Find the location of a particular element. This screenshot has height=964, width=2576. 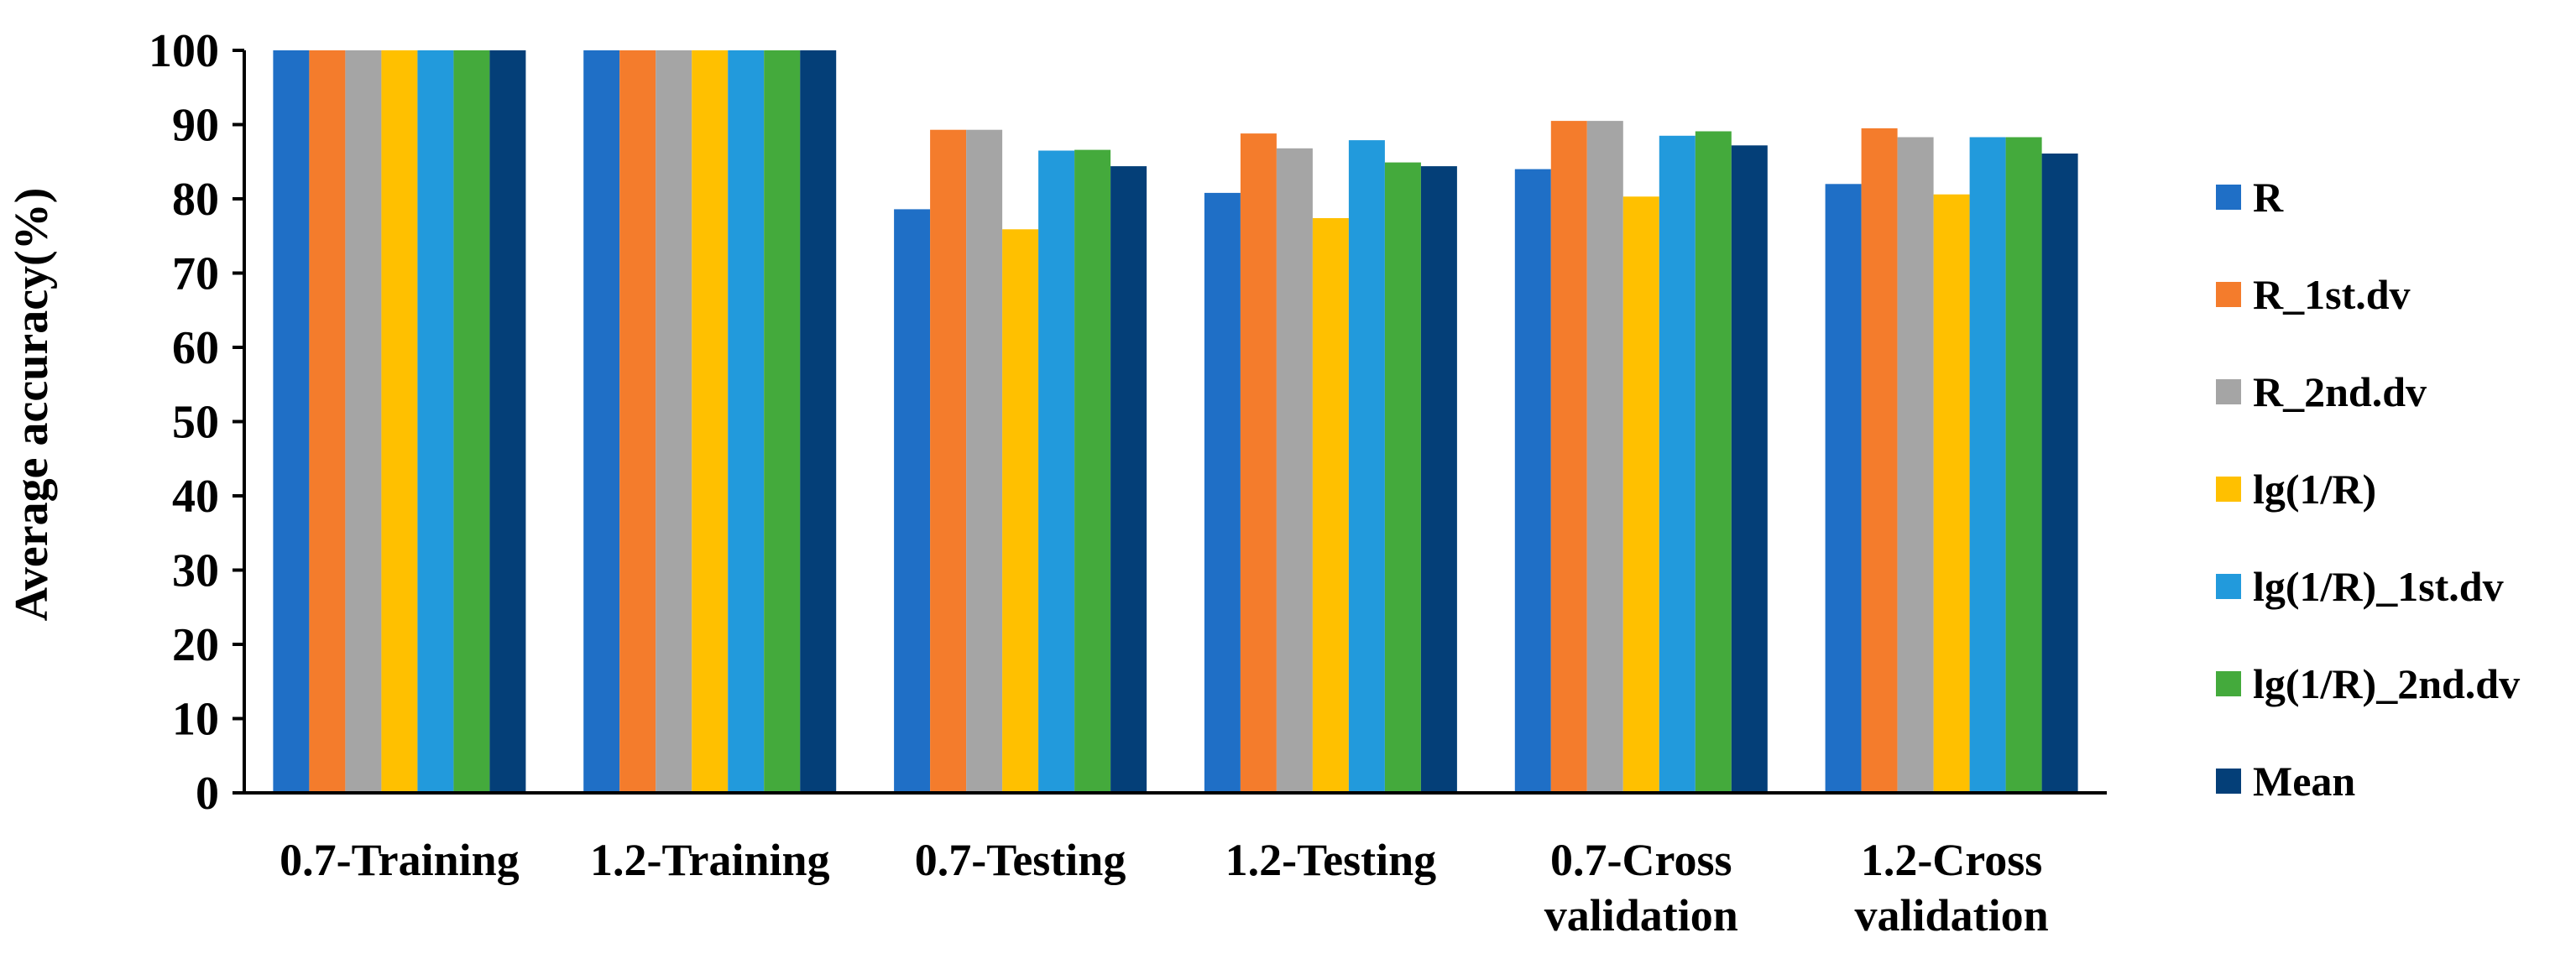

y-tick-label: 40 is located at coordinates (195, 497).